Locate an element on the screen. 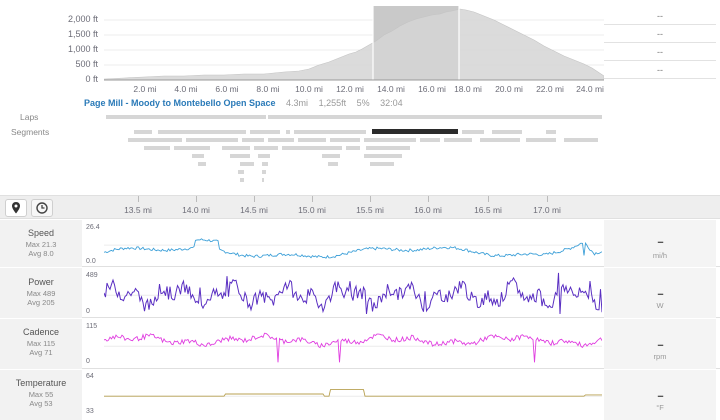 This screenshot has height=420, width=720. power-stream is located at coordinates (353, 293).